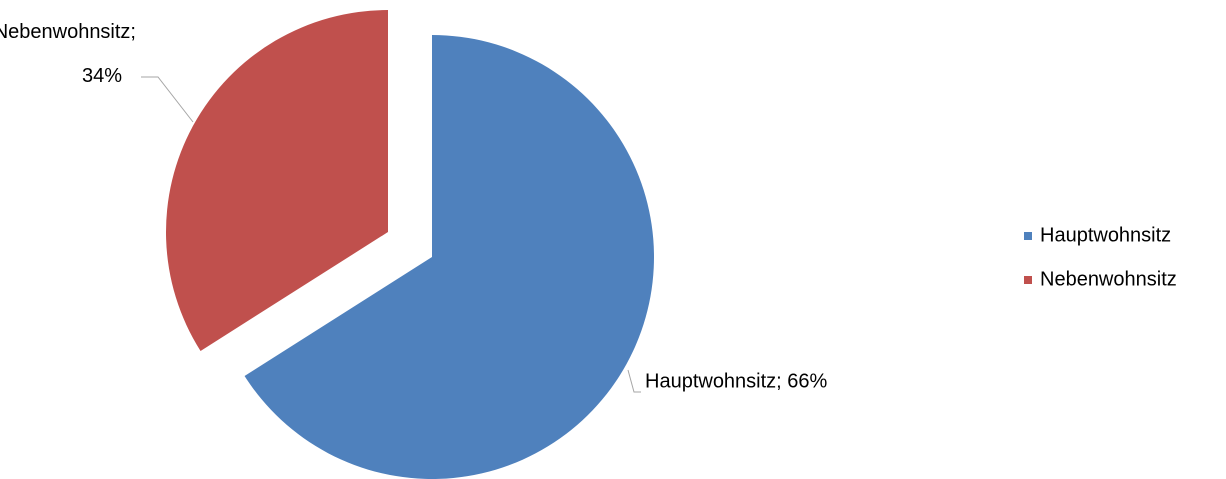 This screenshot has width=1226, height=479. I want to click on data-label-line: 34%, so click(102, 76).